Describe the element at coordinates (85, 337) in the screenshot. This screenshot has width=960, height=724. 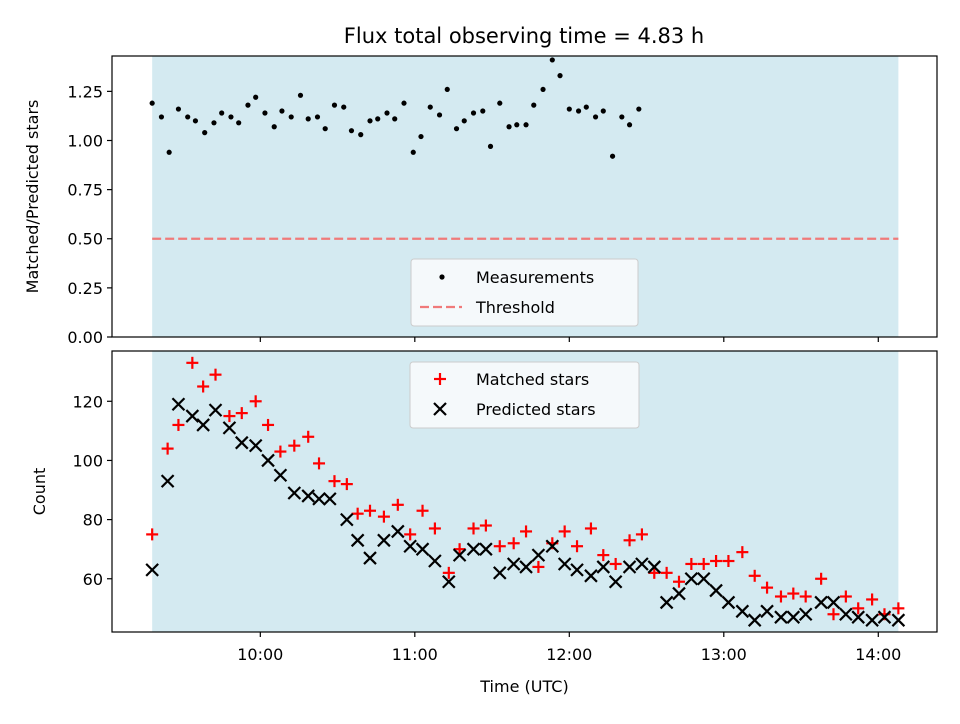
I see `top-y-tick-label: 0.00` at that location.